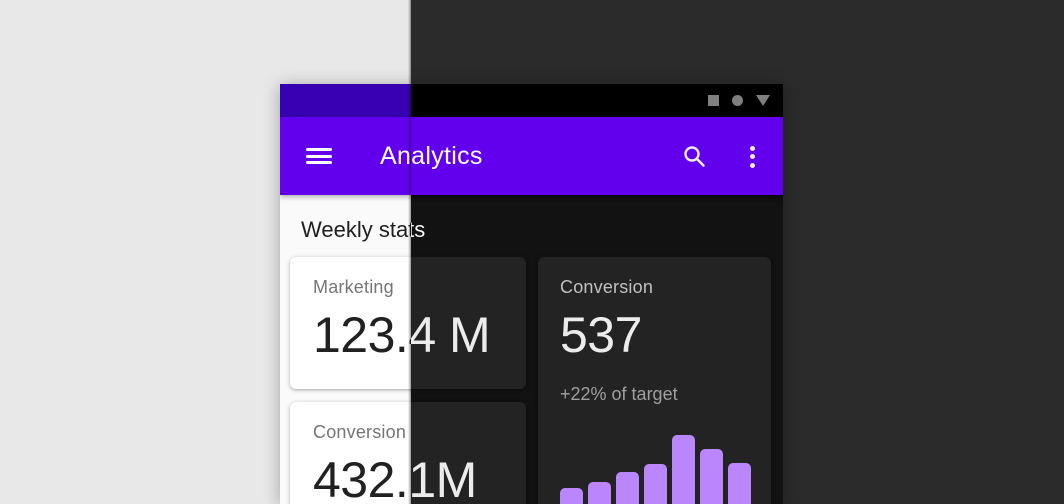  I want to click on app-bar: Analytics, so click(531, 156).